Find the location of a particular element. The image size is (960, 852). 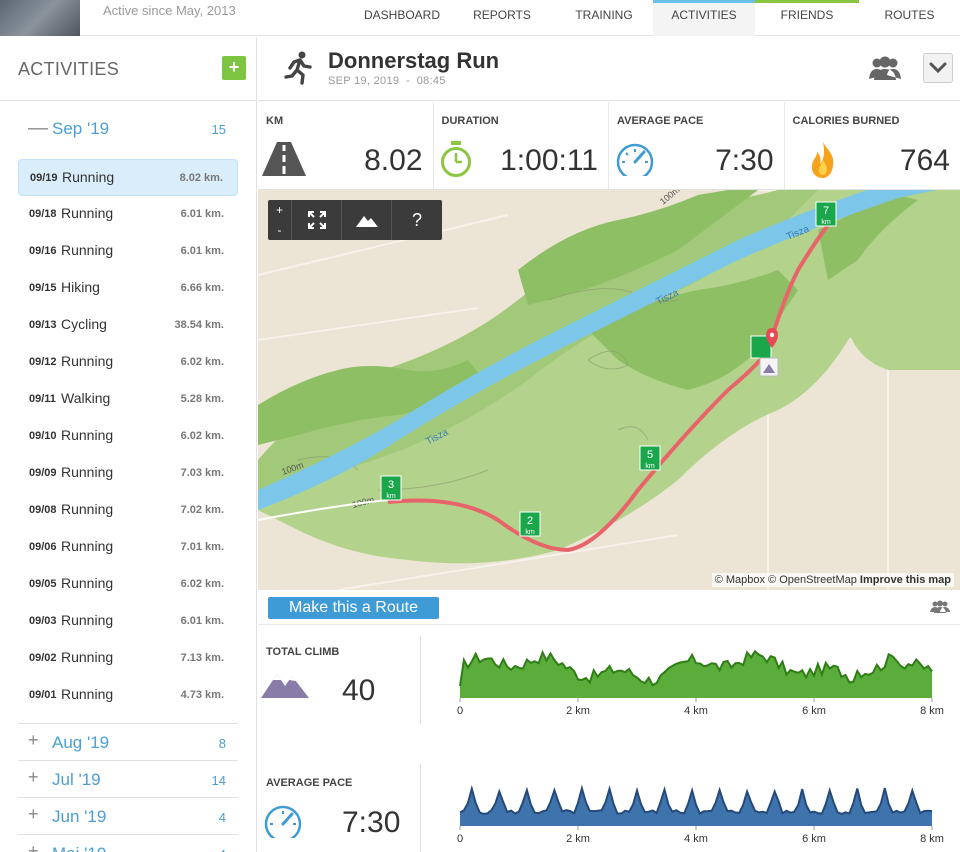

group-icon is located at coordinates (940, 606).